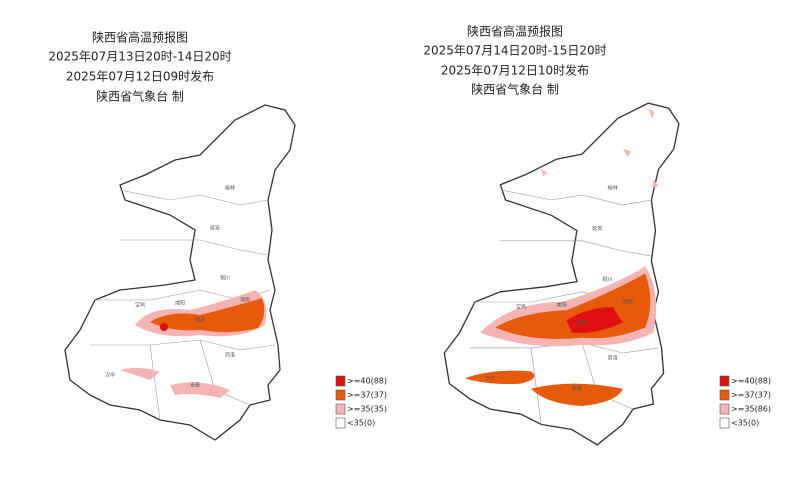 The image size is (800, 477). What do you see at coordinates (543, 388) in the screenshot?
I see `heat-37-south` at bounding box center [543, 388].